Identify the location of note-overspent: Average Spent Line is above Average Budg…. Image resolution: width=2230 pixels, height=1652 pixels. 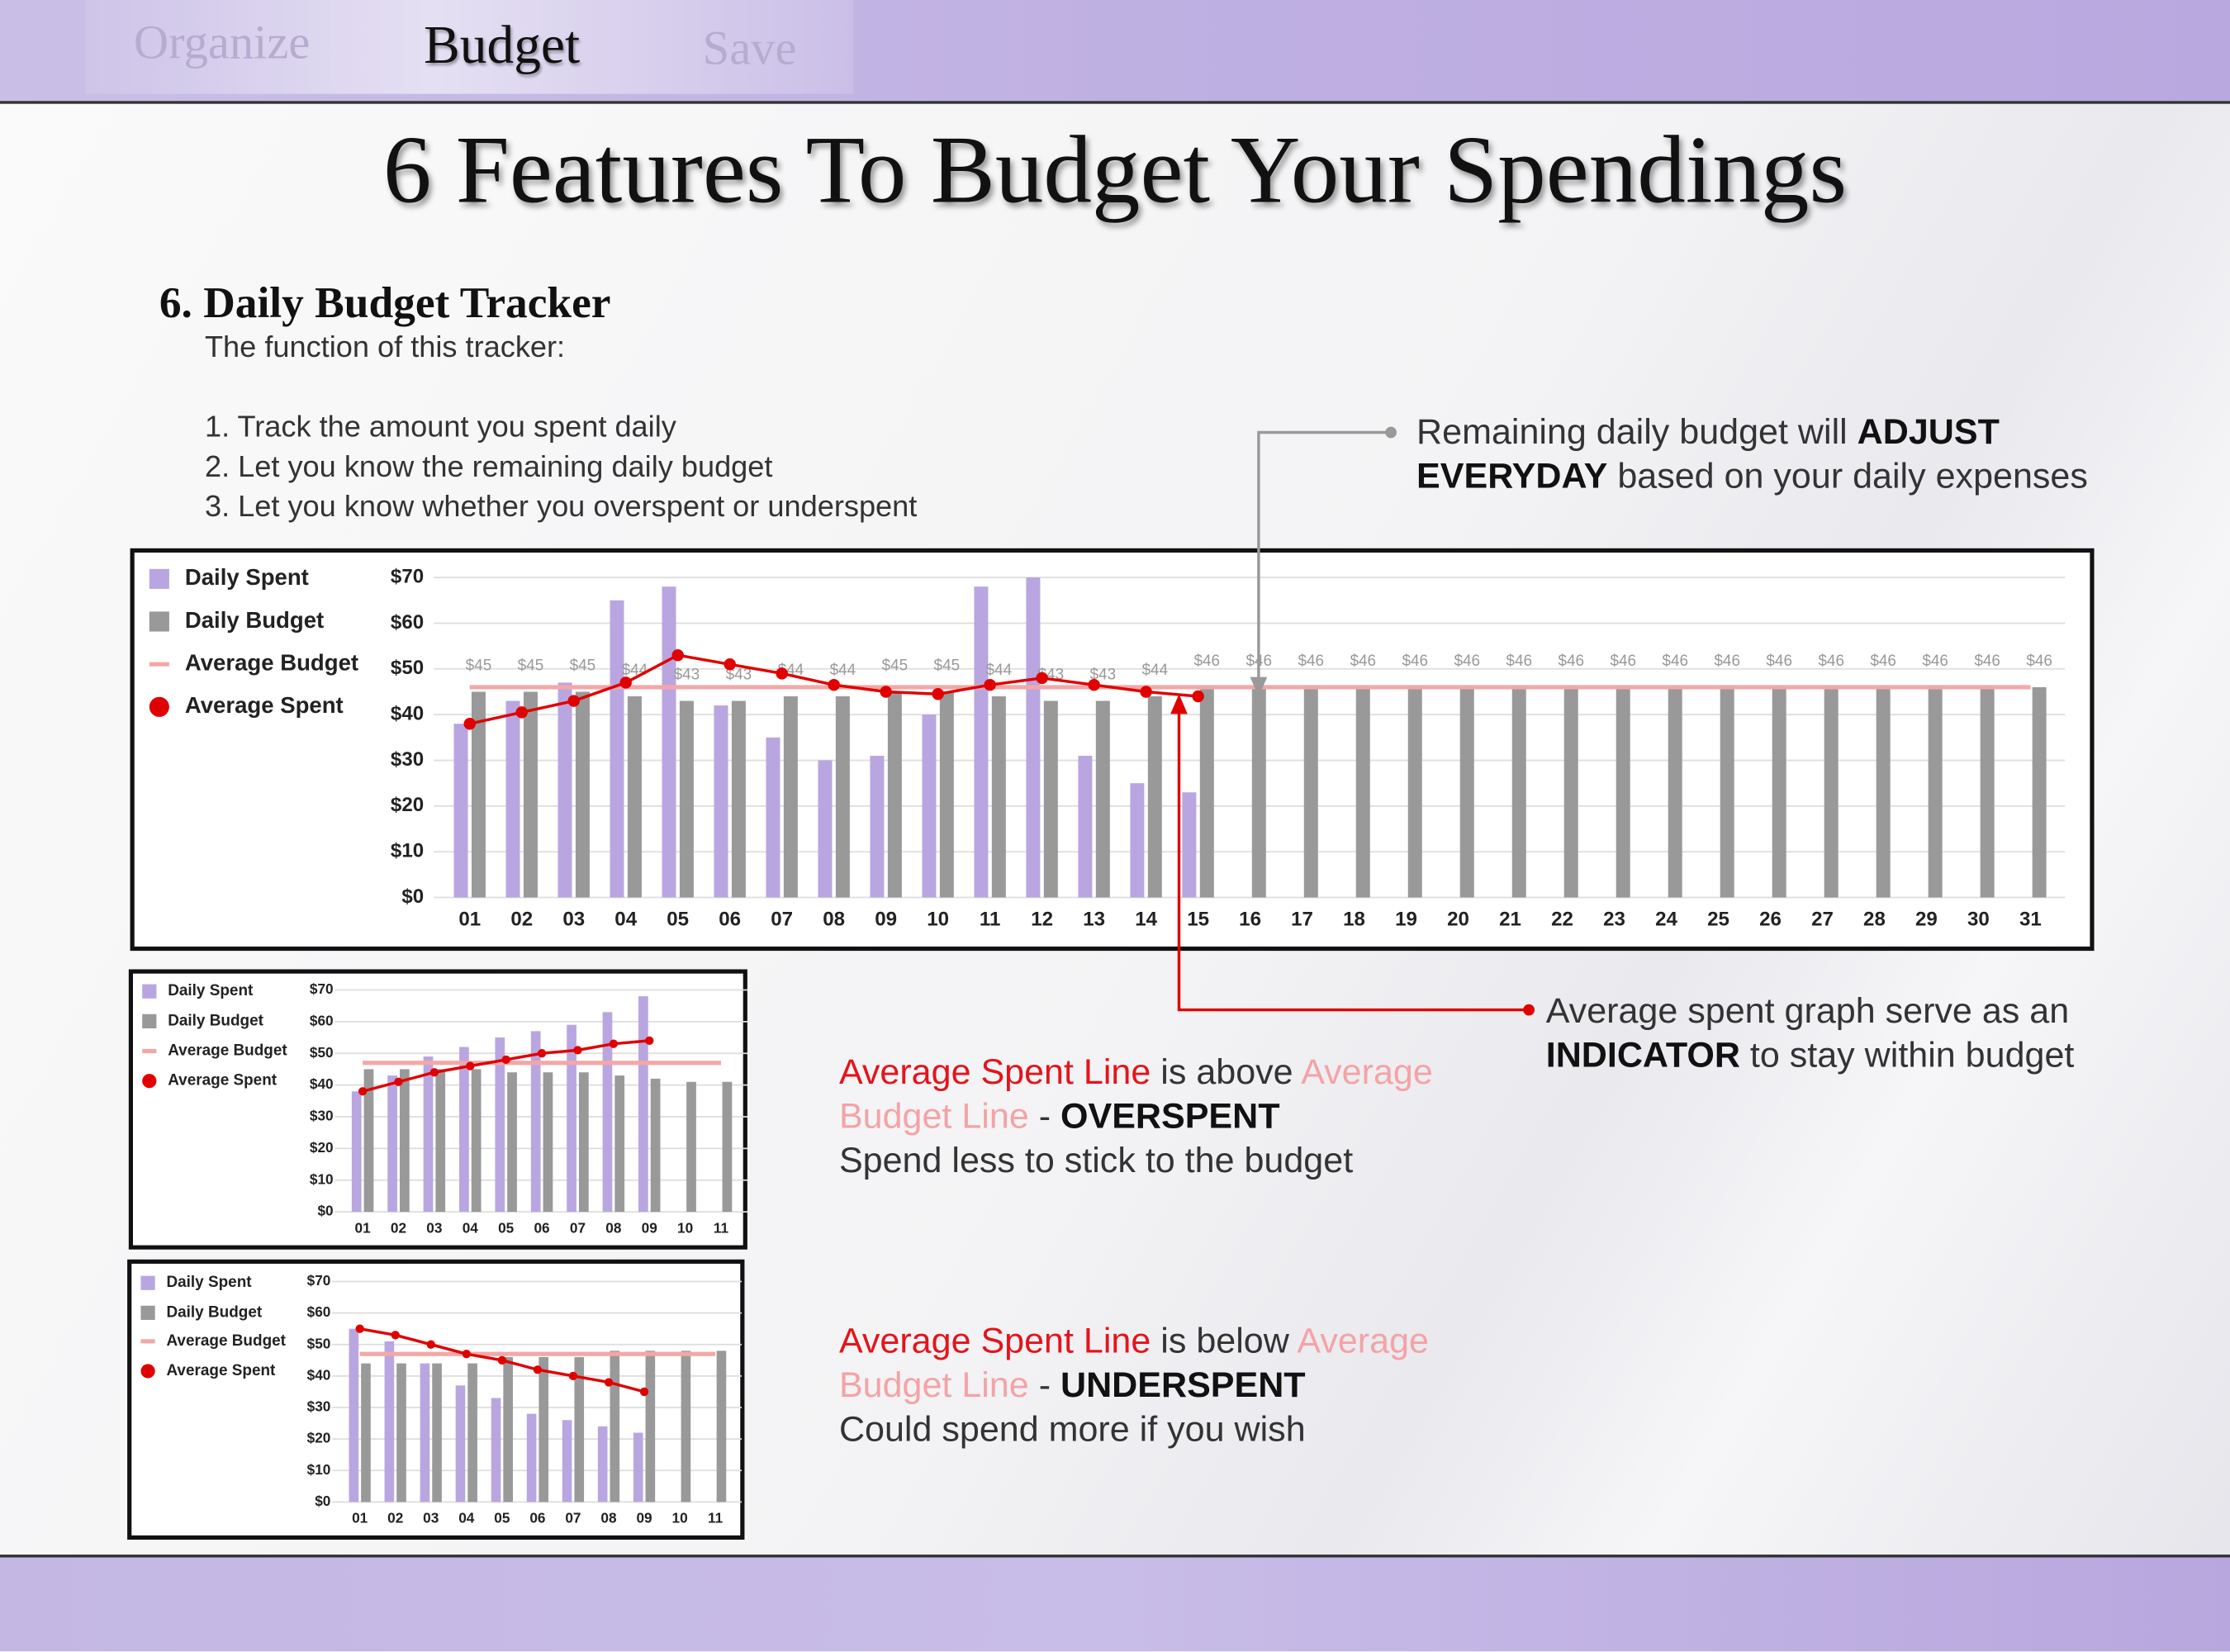
(1152, 1117).